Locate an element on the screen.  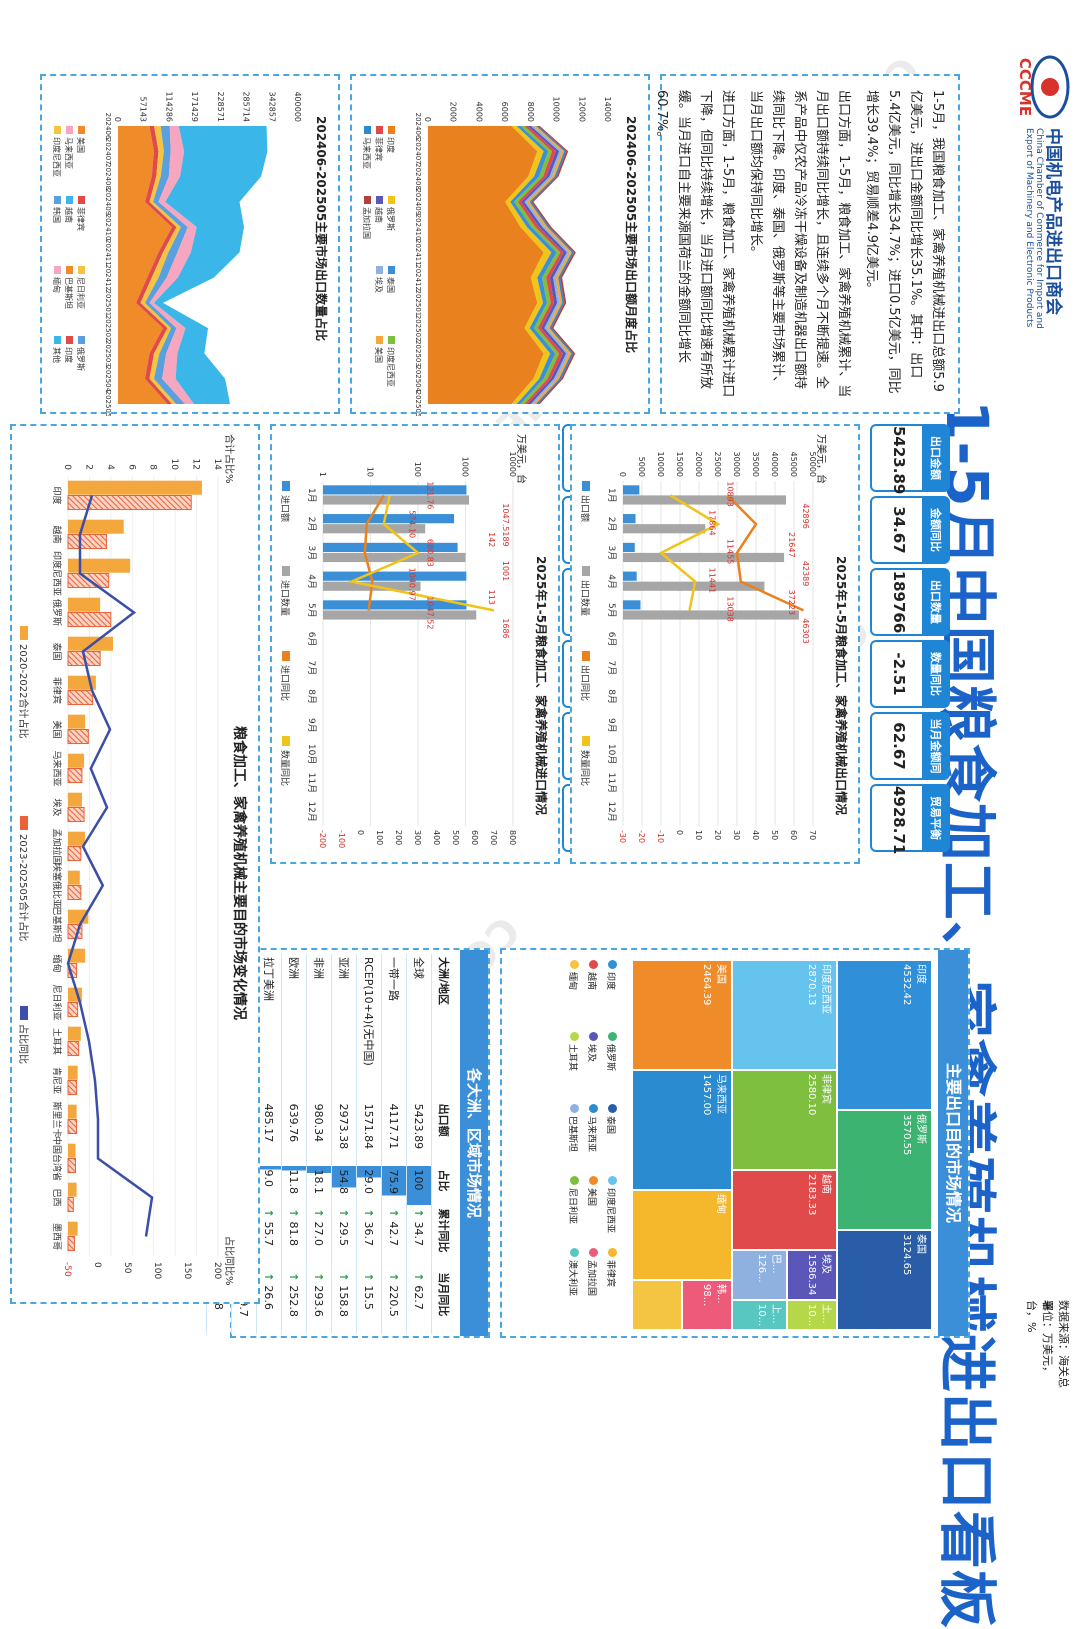
table-cell: ↑ 252.8 is located at coordinates (294, 1301).